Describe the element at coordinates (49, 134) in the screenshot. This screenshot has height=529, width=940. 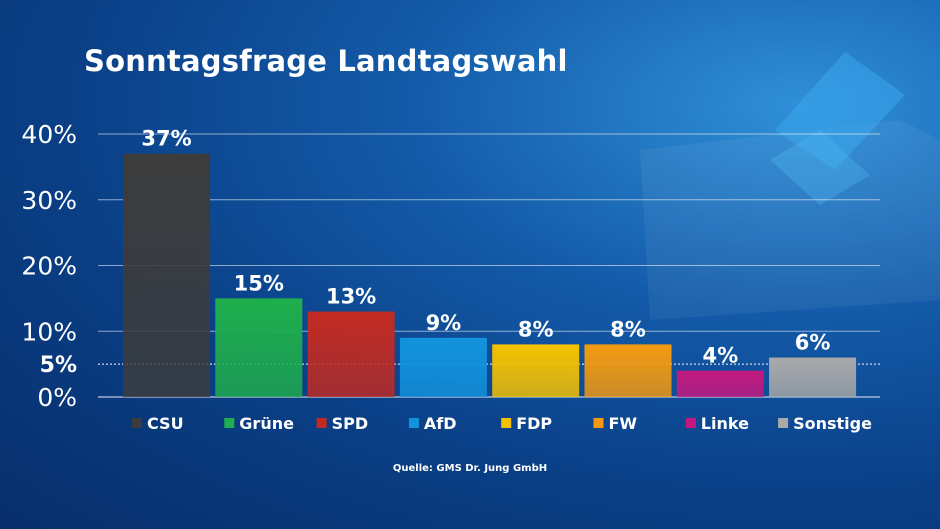
I see `y-tick-label: 40%` at that location.